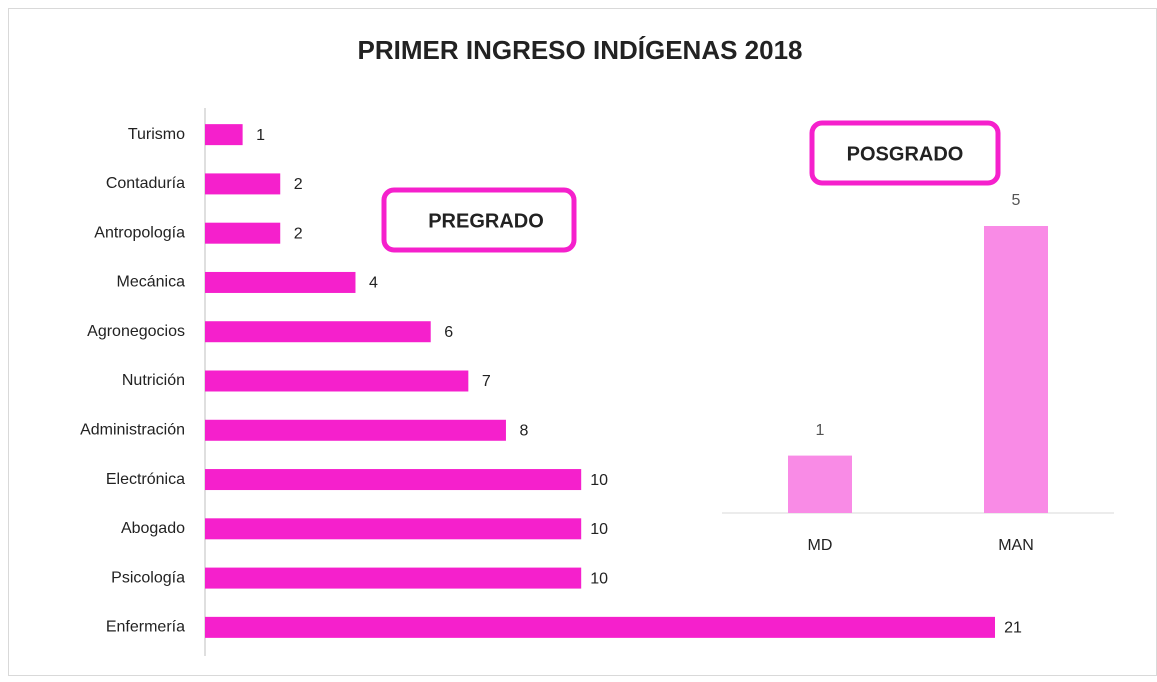  I want to click on y-tick-label: Enfermería, so click(145, 627).